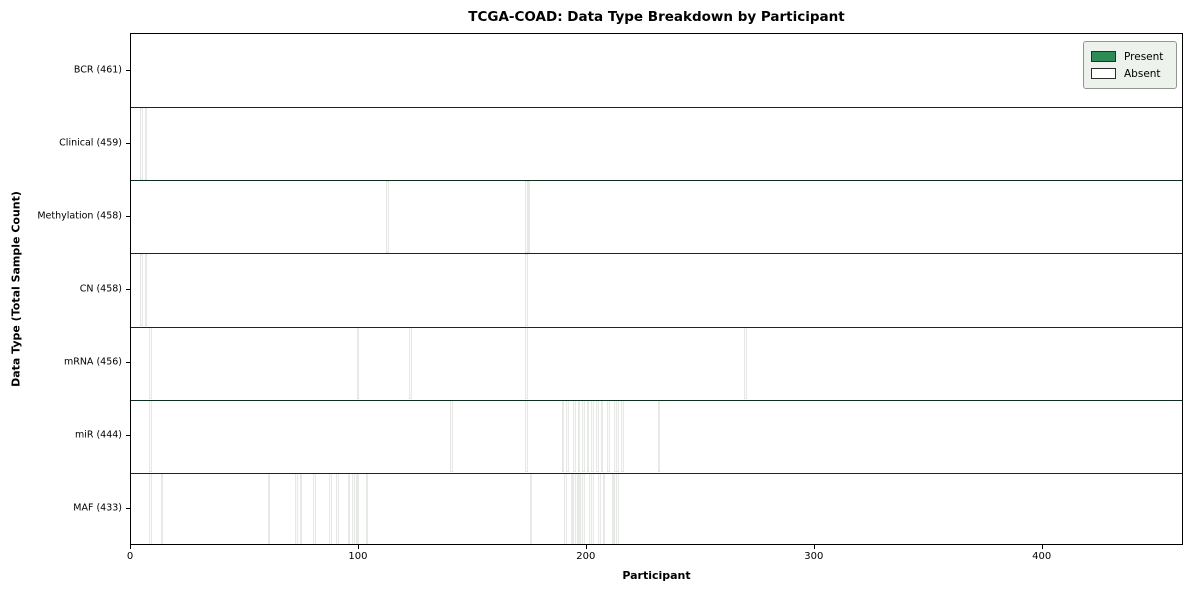 This screenshot has width=1200, height=600. I want to click on chart-row-clinical, so click(656, 143).